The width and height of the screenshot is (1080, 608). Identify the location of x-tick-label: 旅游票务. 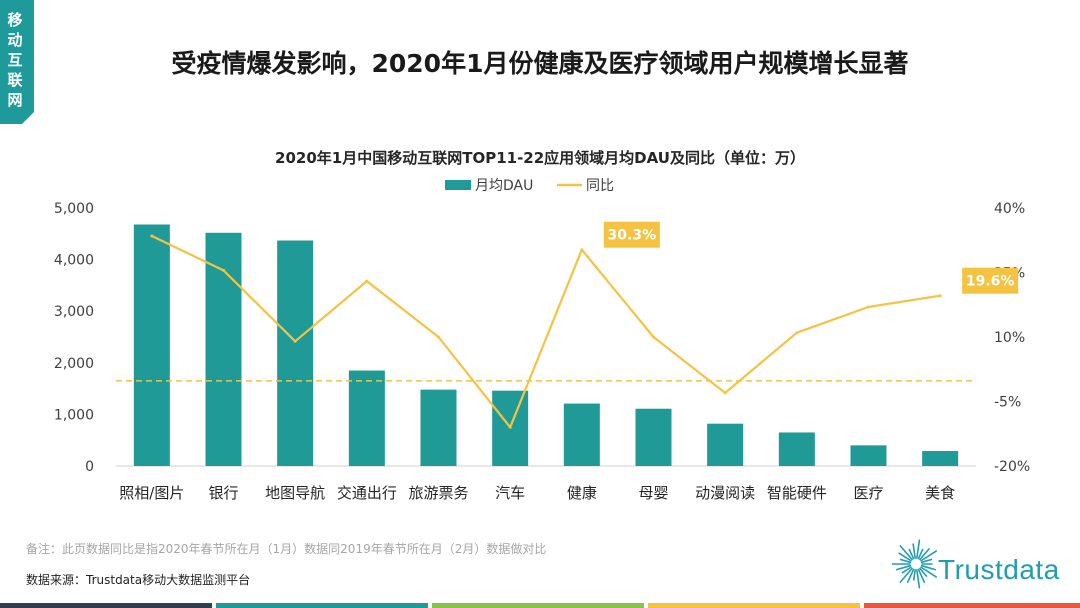
(438, 493).